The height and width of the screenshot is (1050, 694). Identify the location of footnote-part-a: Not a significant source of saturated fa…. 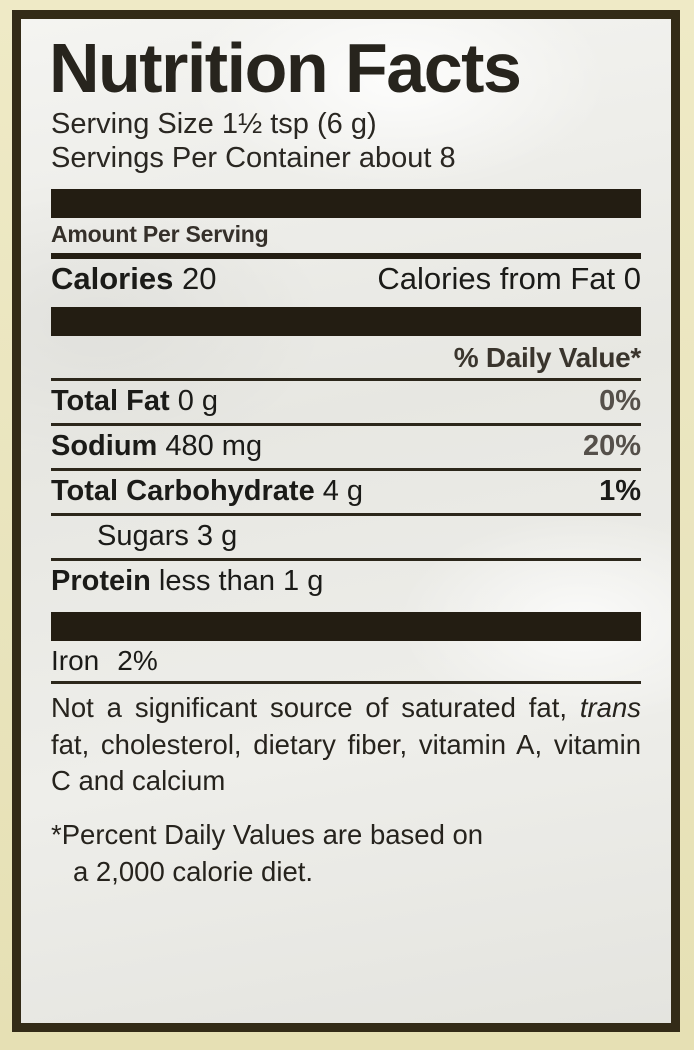
(315, 708).